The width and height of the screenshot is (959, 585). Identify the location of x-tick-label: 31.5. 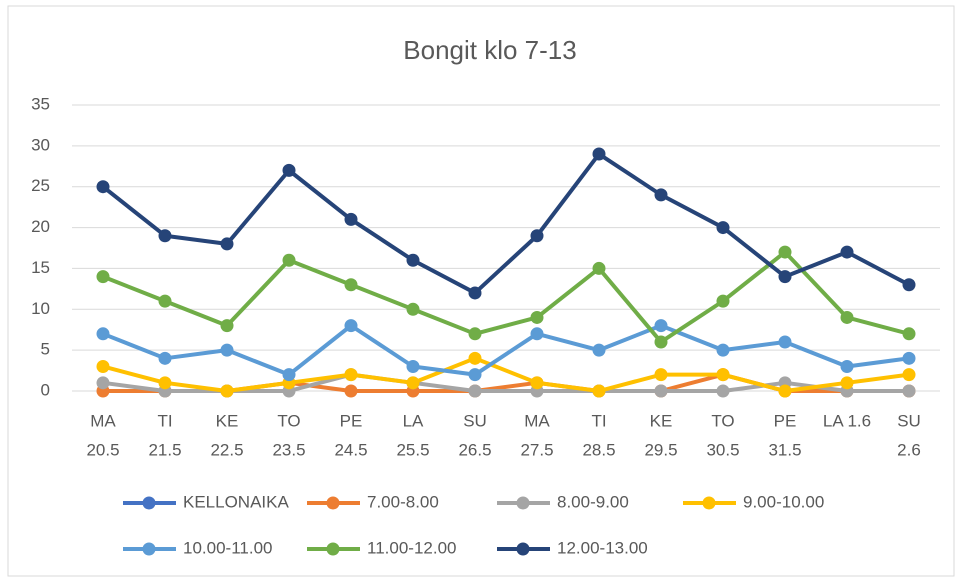
(784, 449).